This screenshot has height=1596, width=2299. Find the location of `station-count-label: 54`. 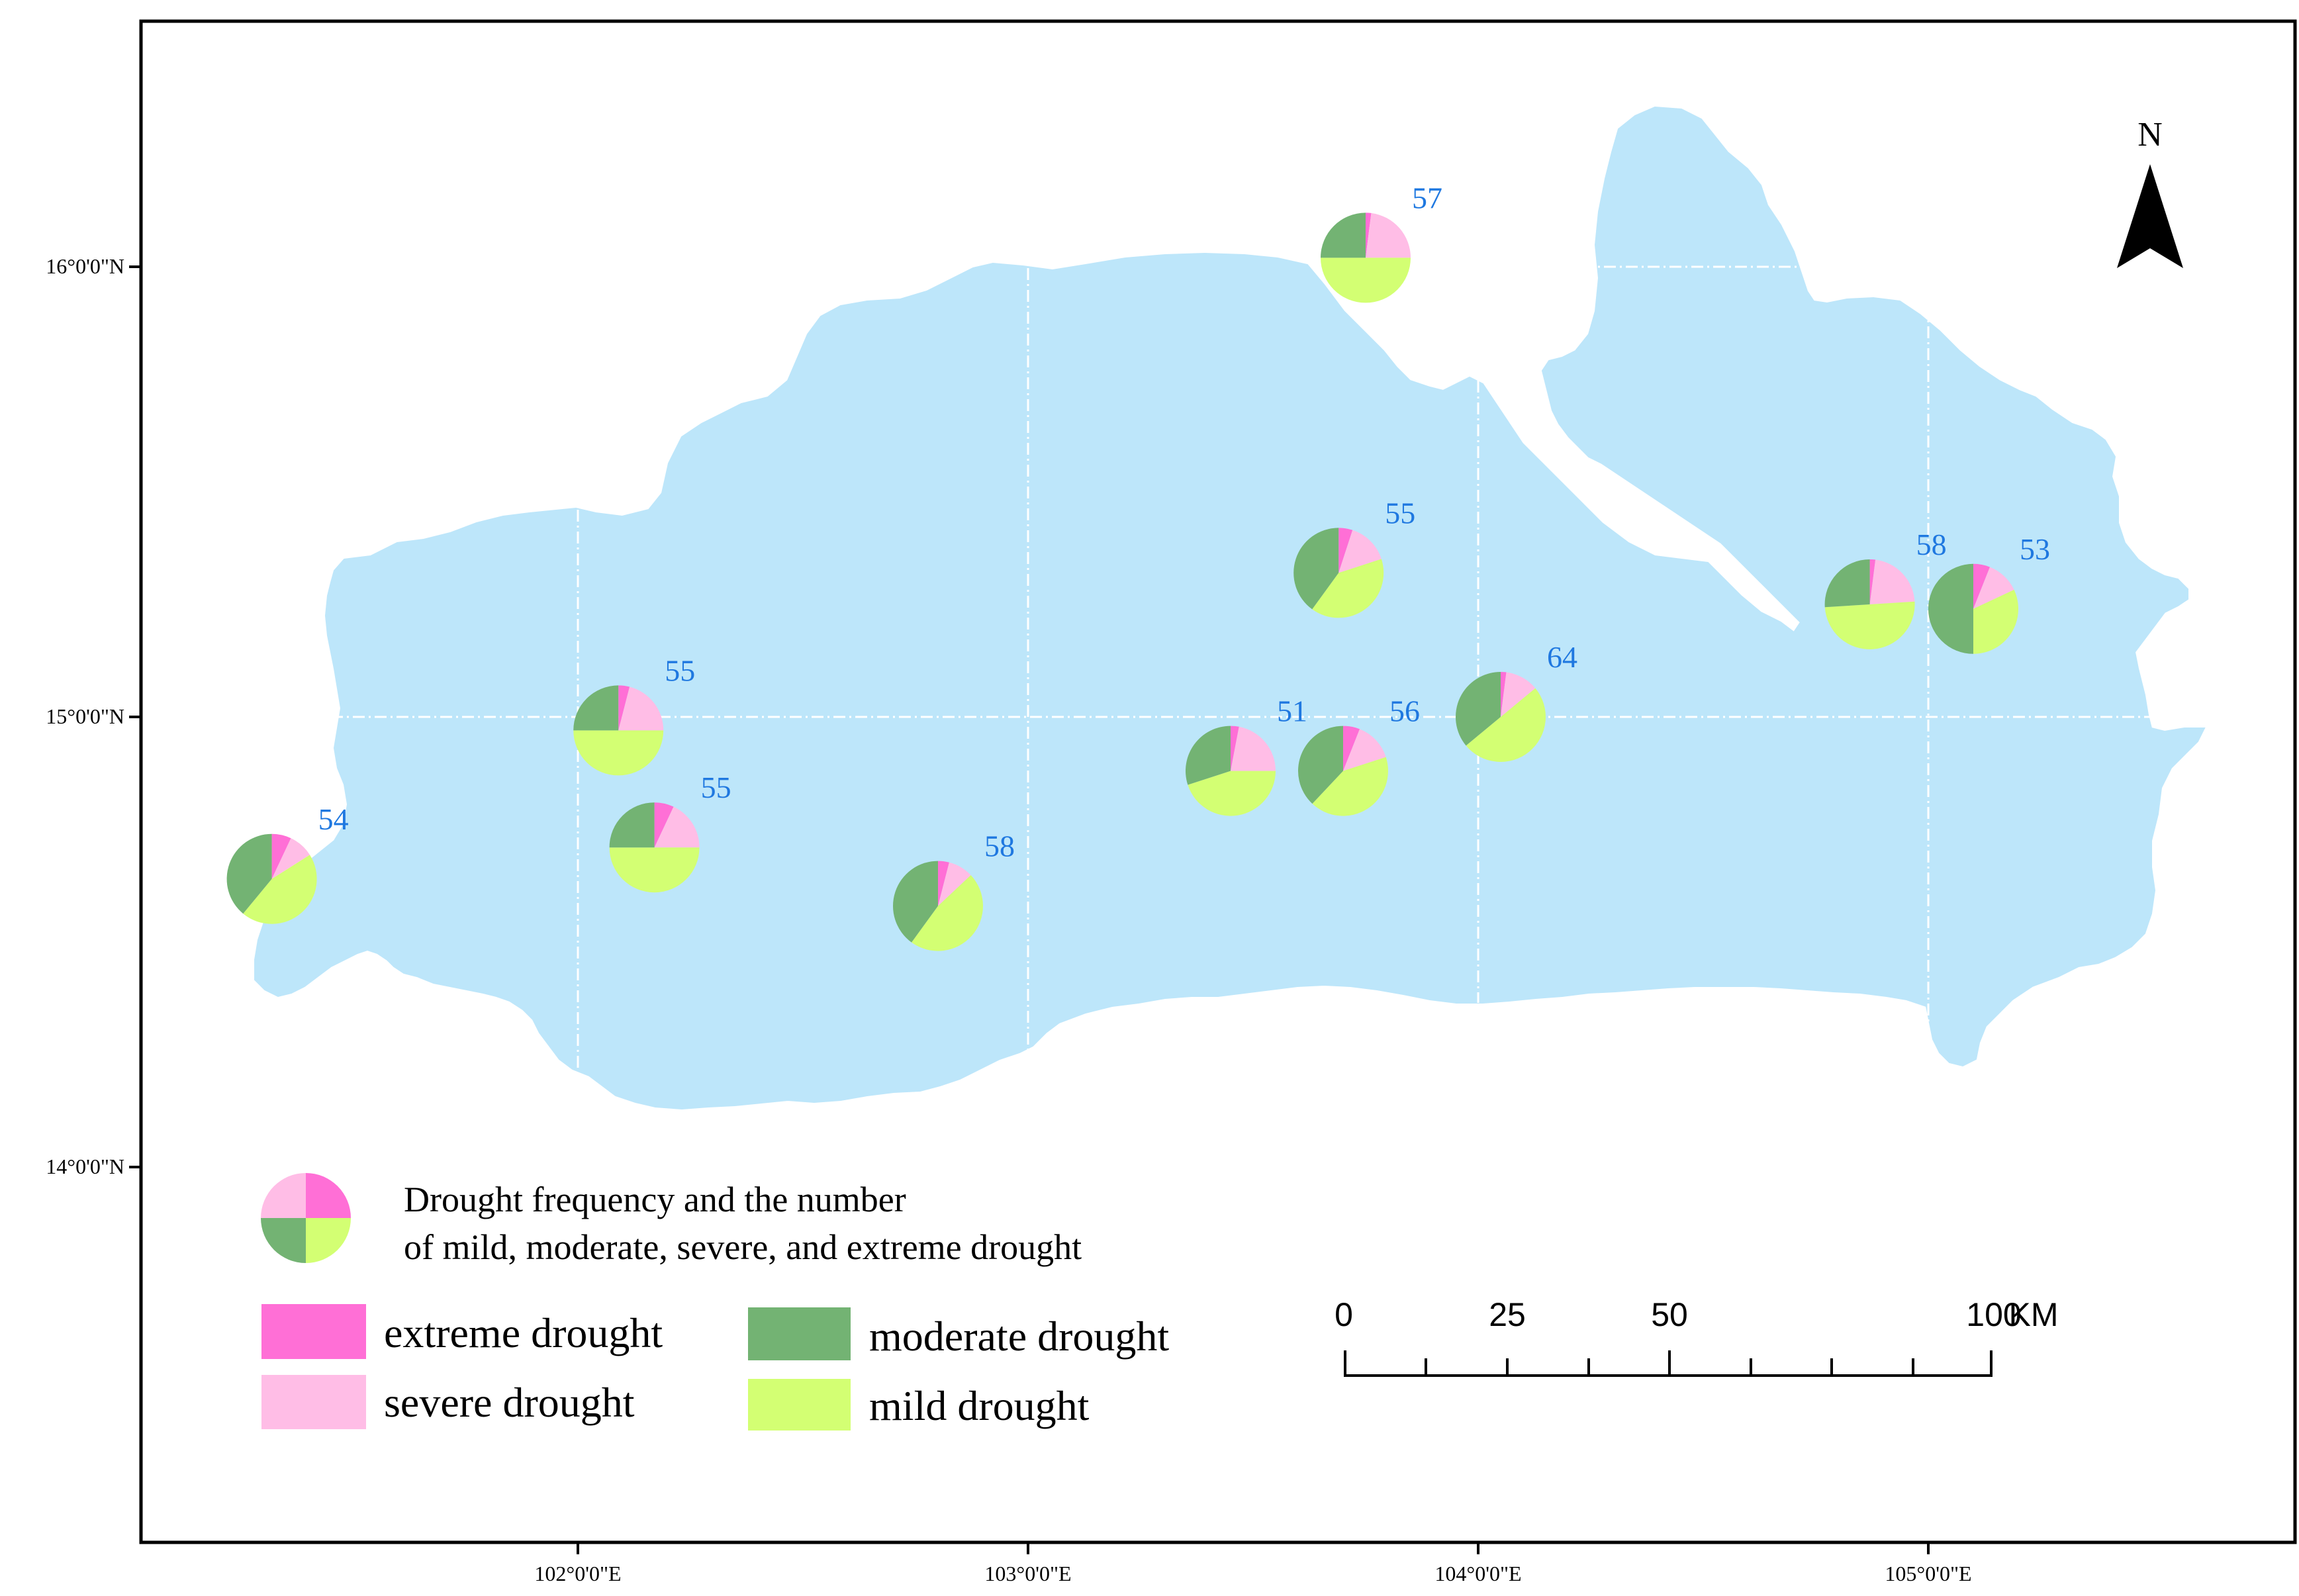

station-count-label: 54 is located at coordinates (333, 819).